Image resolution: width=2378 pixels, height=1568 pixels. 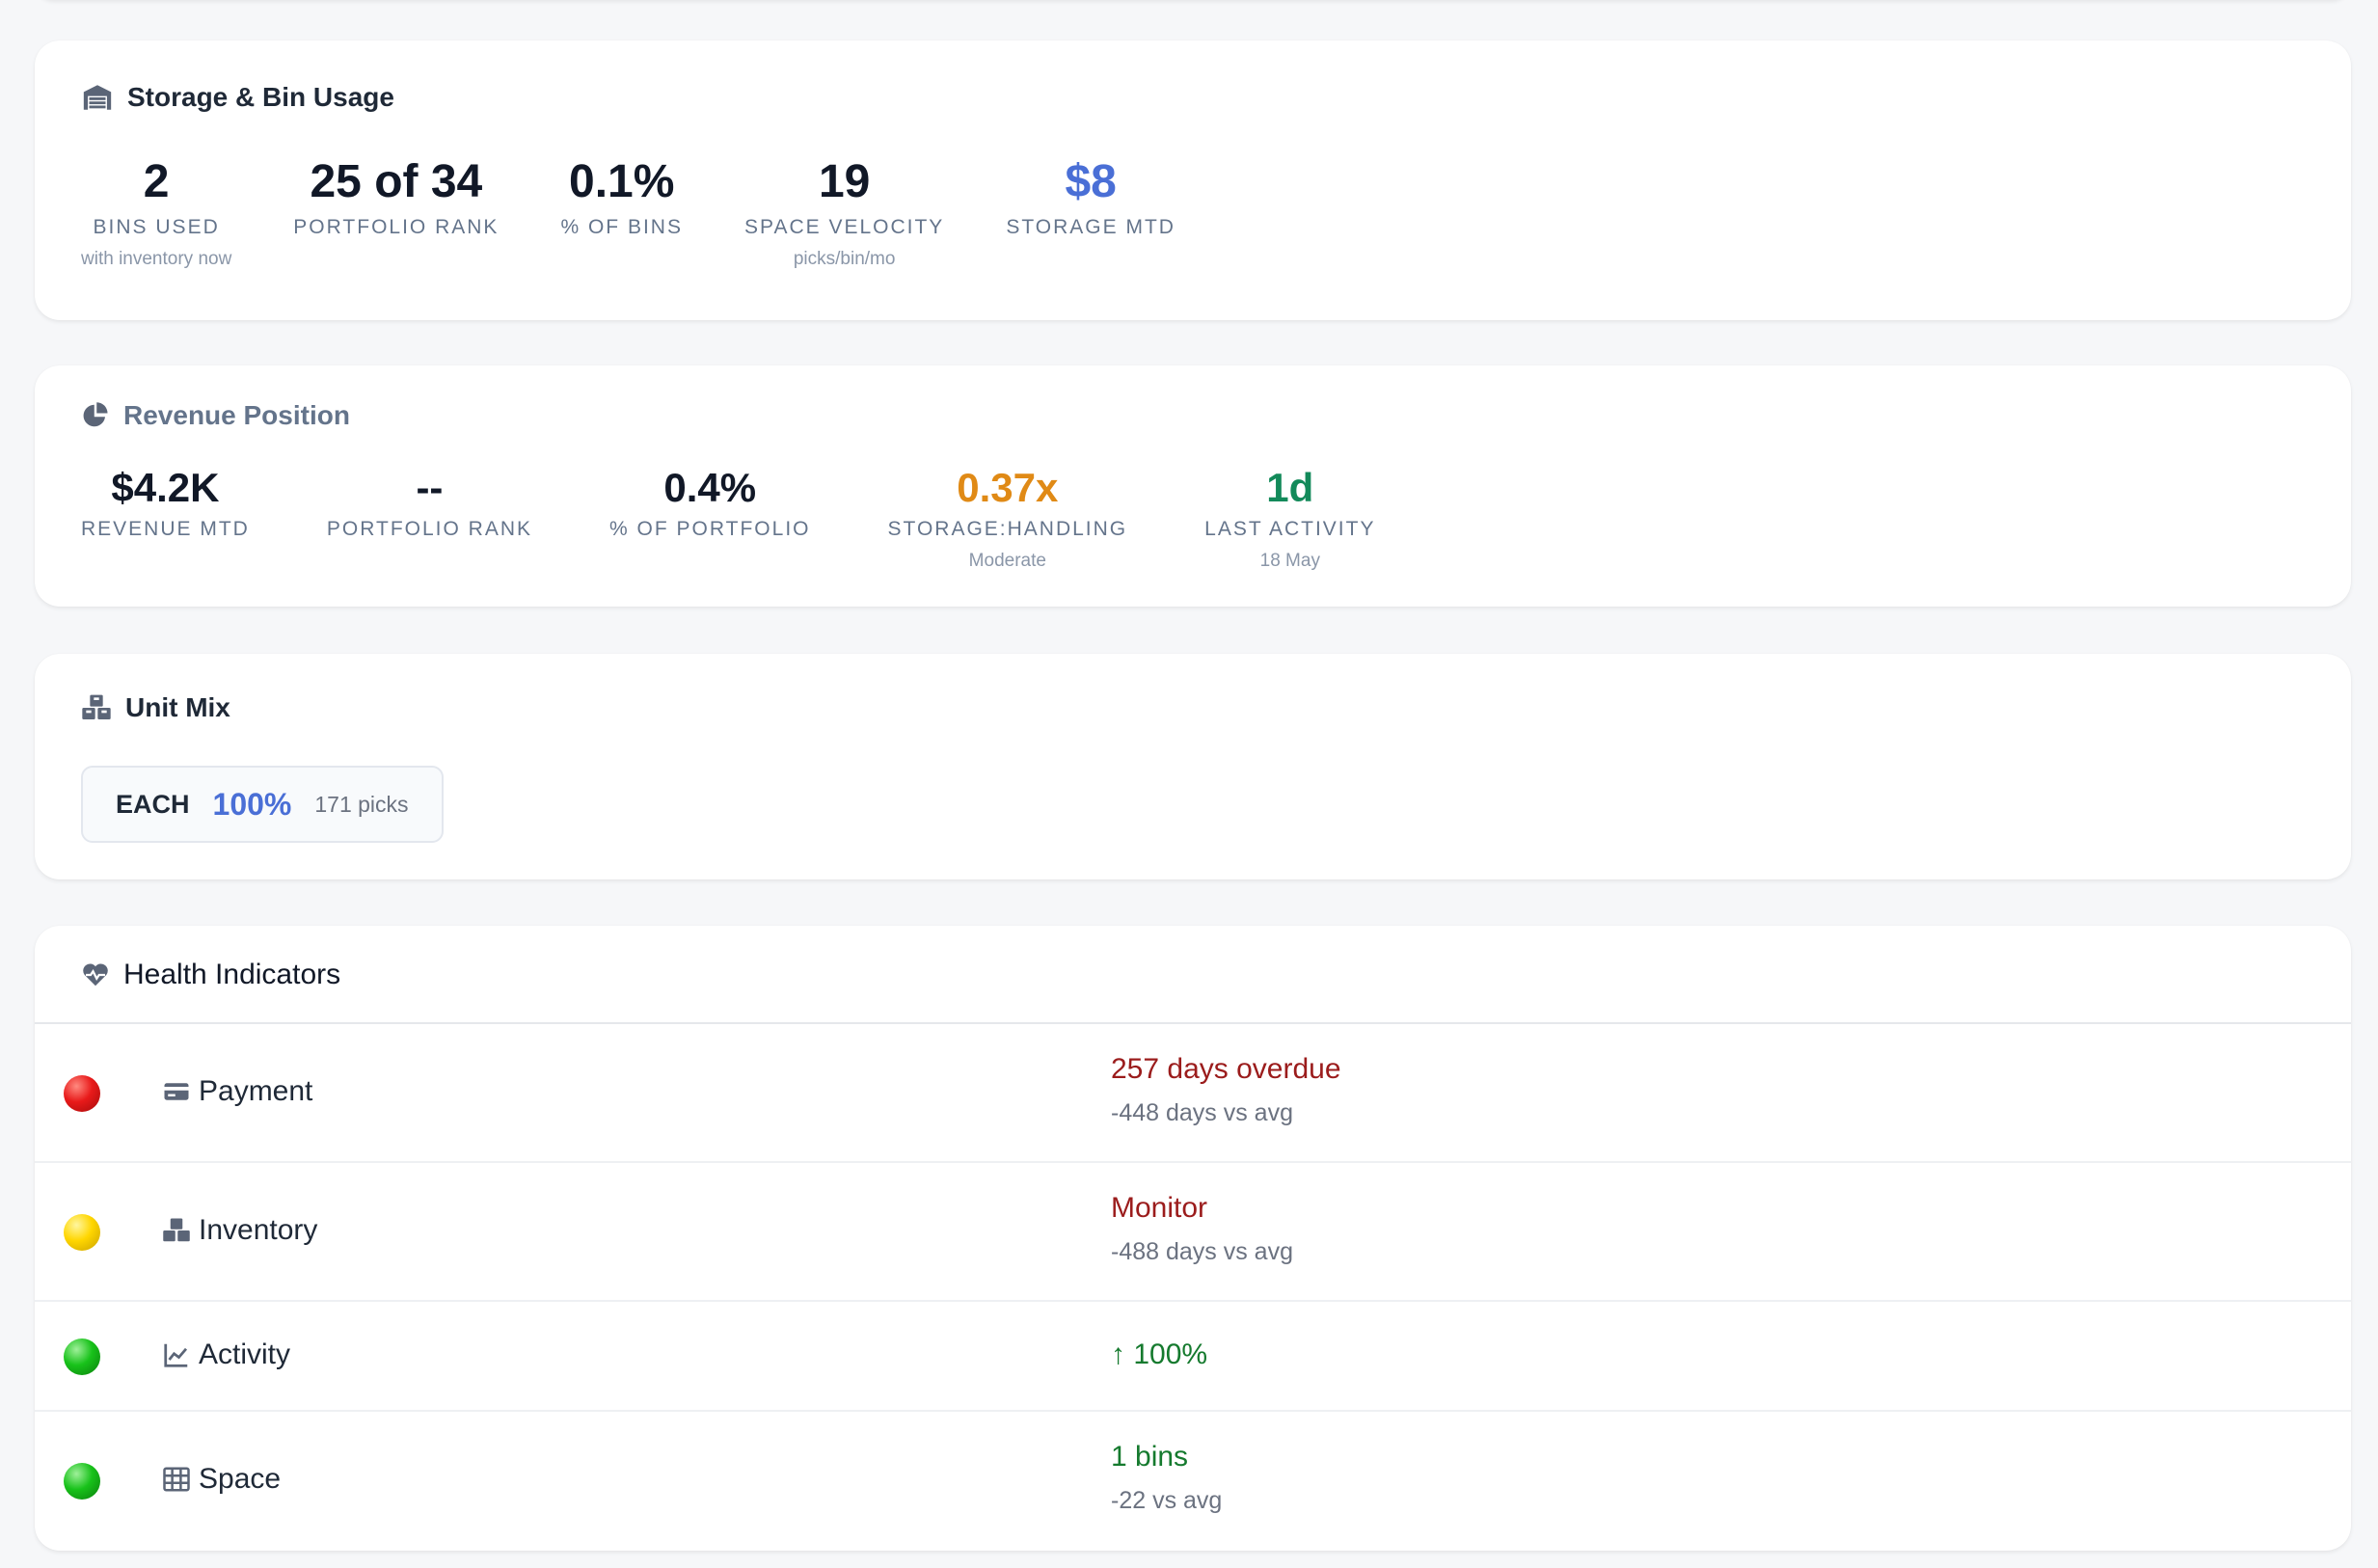 I want to click on health-label-text: Inventory, so click(x=258, y=1230).